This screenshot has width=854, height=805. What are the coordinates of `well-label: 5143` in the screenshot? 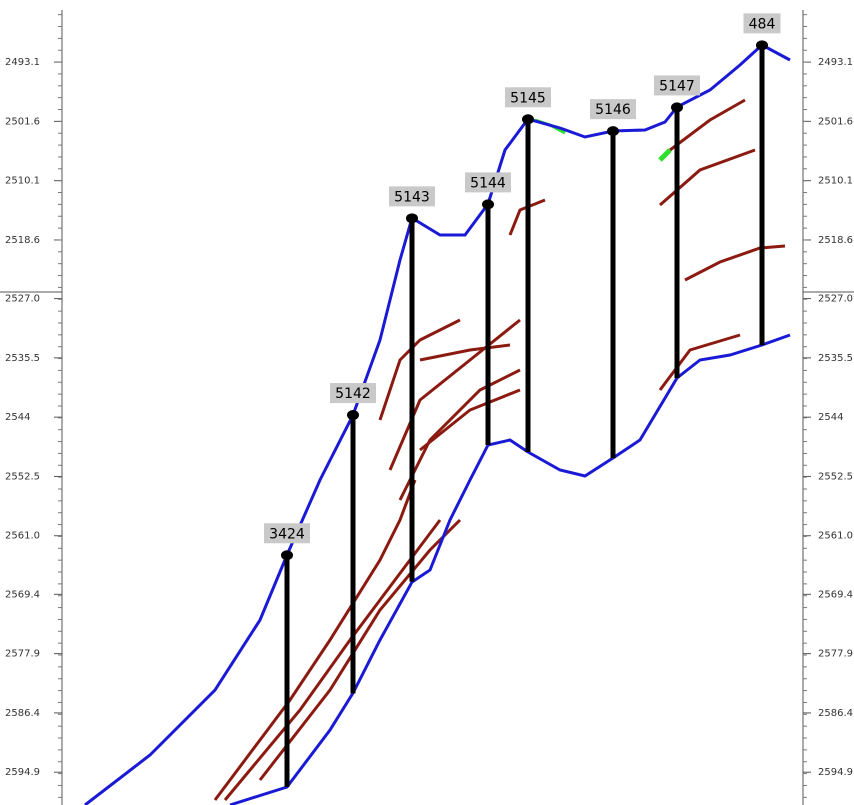 It's located at (412, 197).